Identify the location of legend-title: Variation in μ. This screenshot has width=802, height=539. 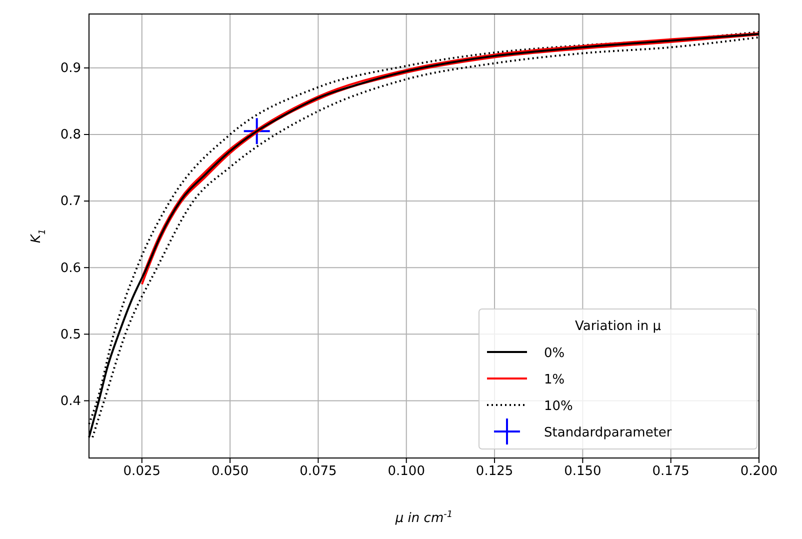
(618, 326).